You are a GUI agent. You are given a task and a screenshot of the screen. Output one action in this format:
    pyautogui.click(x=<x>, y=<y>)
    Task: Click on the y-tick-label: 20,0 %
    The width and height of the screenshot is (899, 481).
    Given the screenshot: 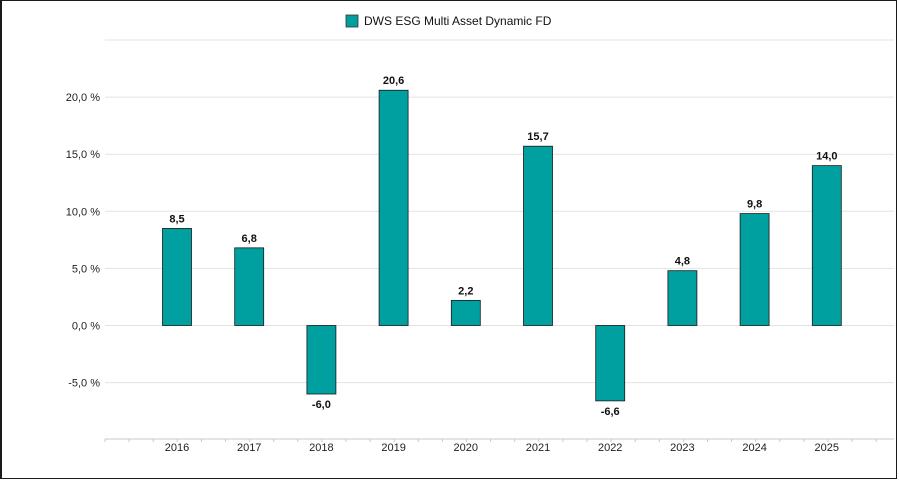 What is the action you would take?
    pyautogui.click(x=83, y=98)
    